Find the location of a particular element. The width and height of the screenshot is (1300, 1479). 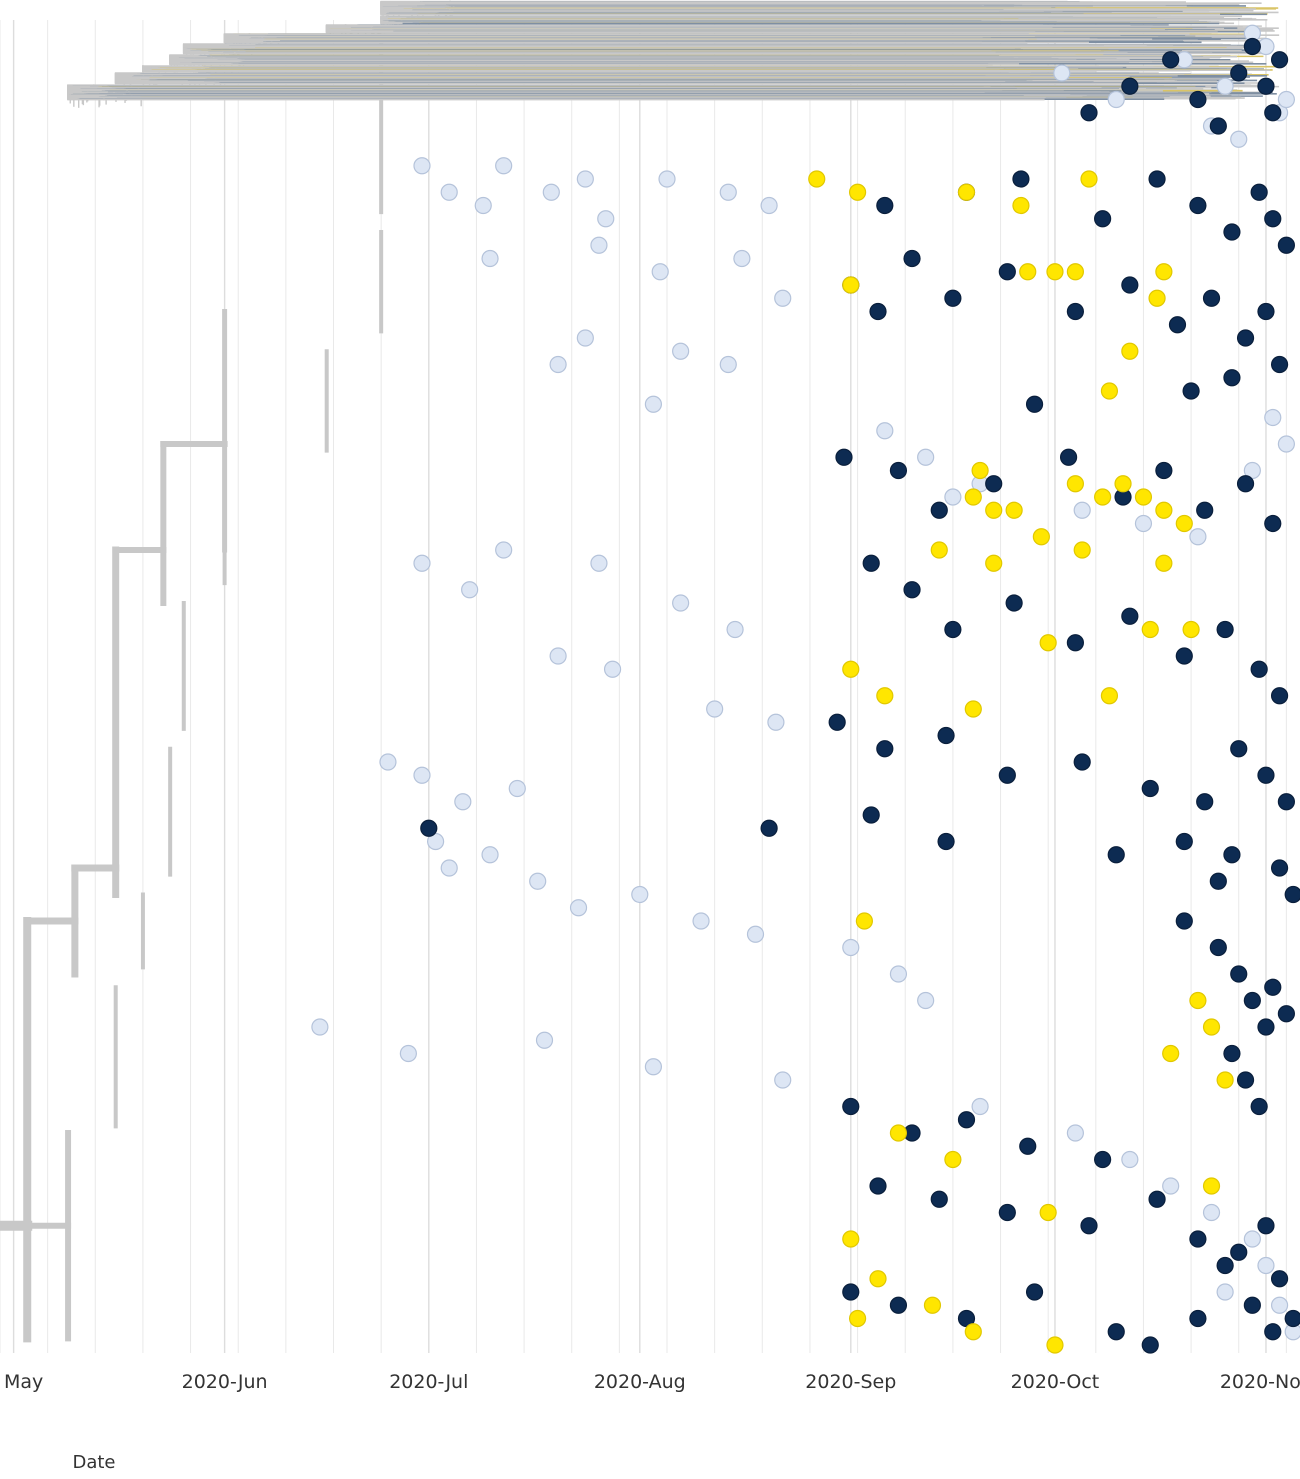

x-tick-label: May is located at coordinates (23, 1382).